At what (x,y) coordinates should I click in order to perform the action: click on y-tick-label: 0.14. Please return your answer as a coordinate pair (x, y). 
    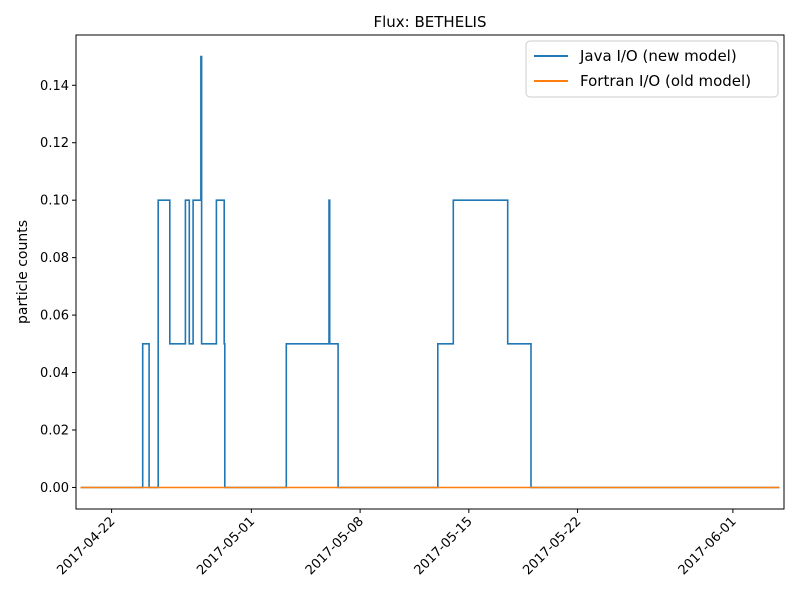
    Looking at the image, I should click on (54, 86).